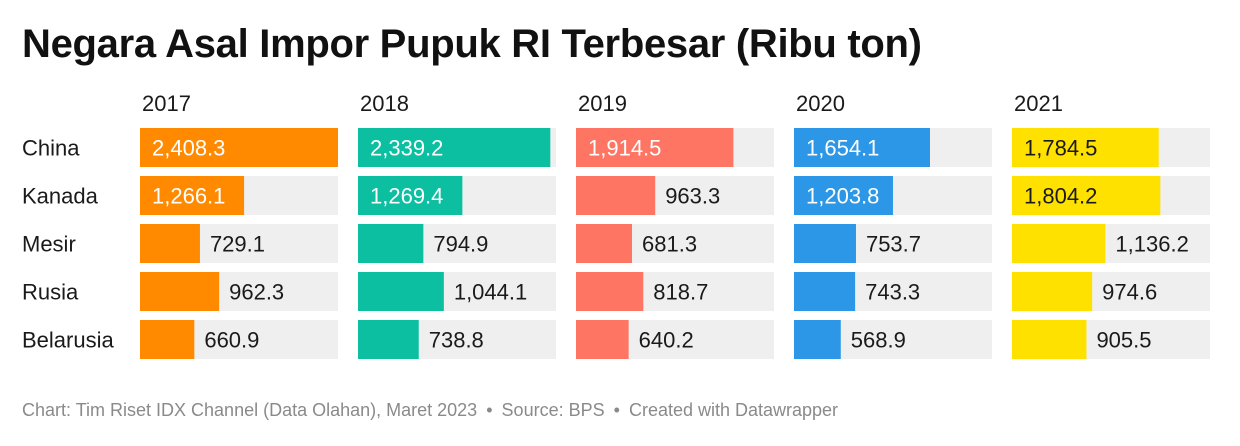 The image size is (1240, 446). What do you see at coordinates (842, 148) in the screenshot?
I see `data-label: 1,654.1` at bounding box center [842, 148].